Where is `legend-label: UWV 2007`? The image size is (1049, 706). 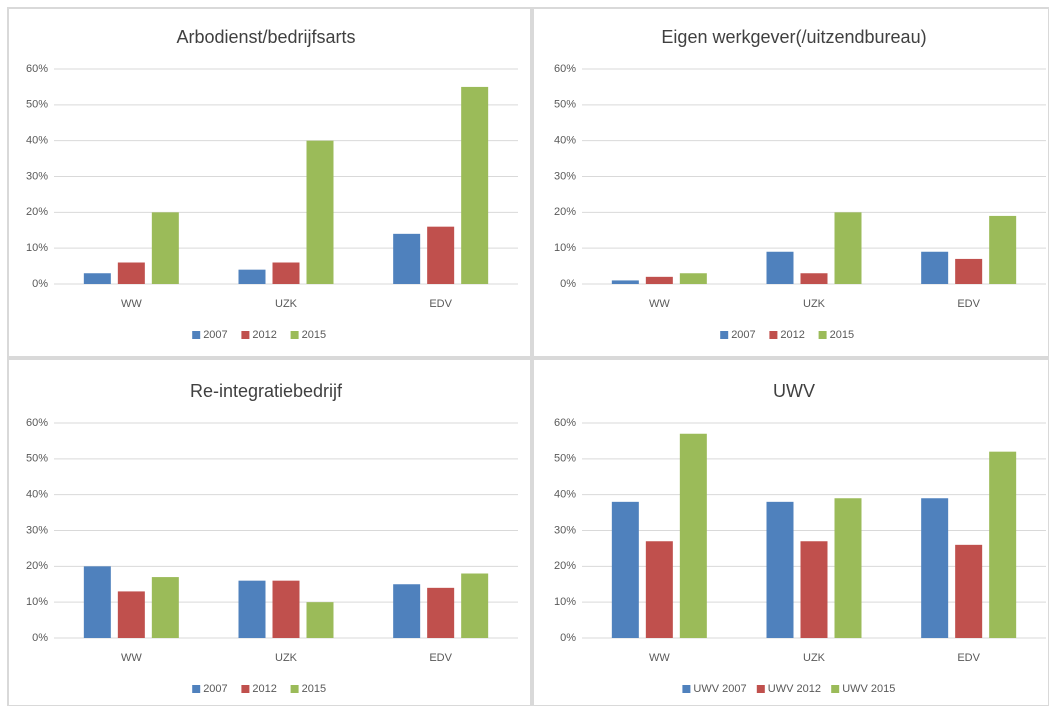
legend-label: UWV 2007 is located at coordinates (719, 689).